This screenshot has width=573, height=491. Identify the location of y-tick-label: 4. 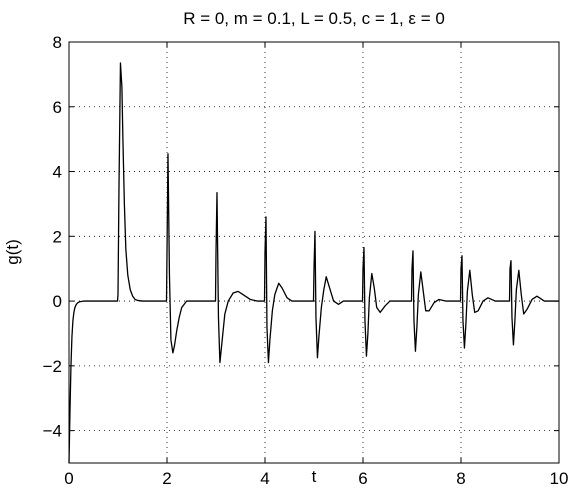
(57, 172).